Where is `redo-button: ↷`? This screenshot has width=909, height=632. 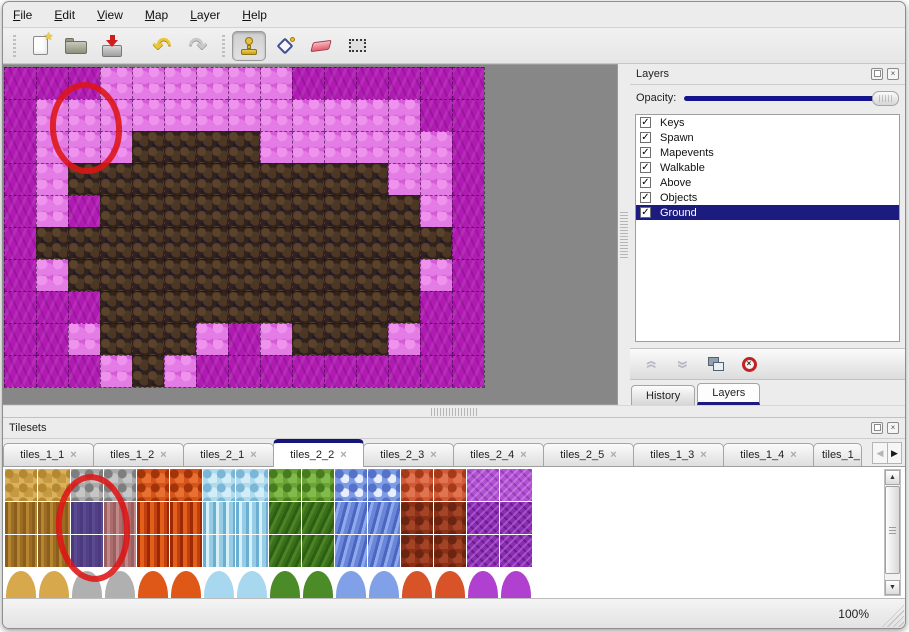
redo-button: ↷ is located at coordinates (198, 46).